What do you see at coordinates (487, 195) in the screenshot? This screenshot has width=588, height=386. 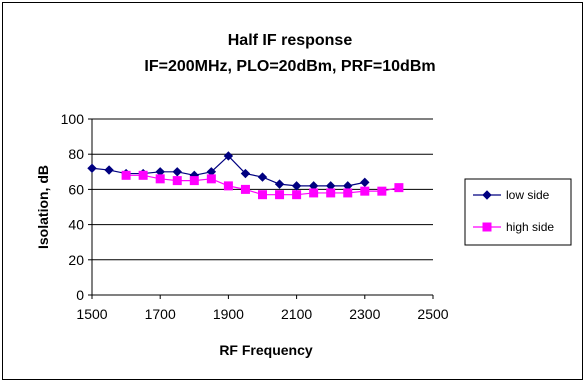 I see `legend-marker-low-side` at bounding box center [487, 195].